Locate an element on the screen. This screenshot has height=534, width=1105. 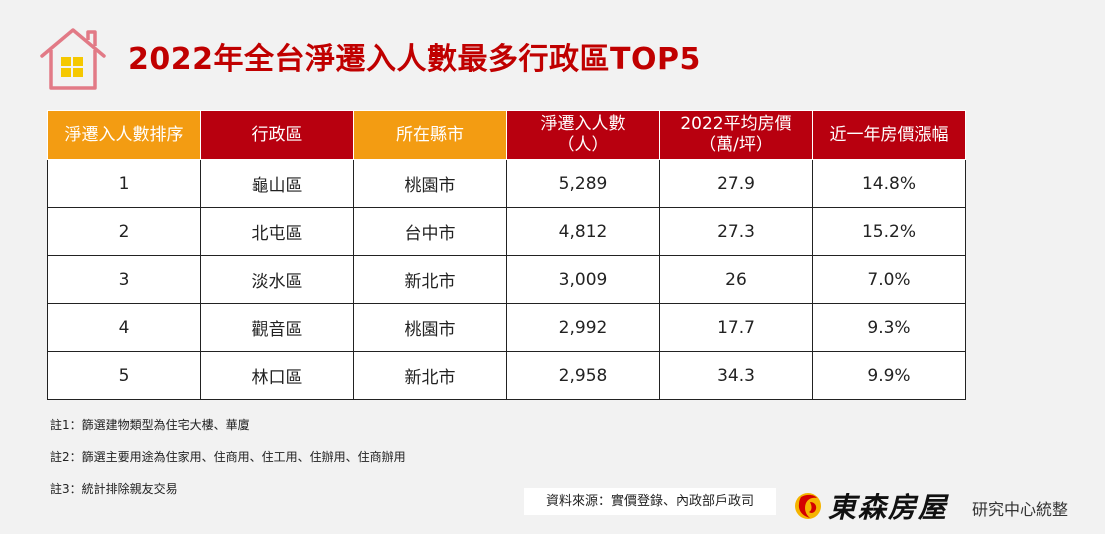
cell-district: 淡水區 is located at coordinates (277, 279).